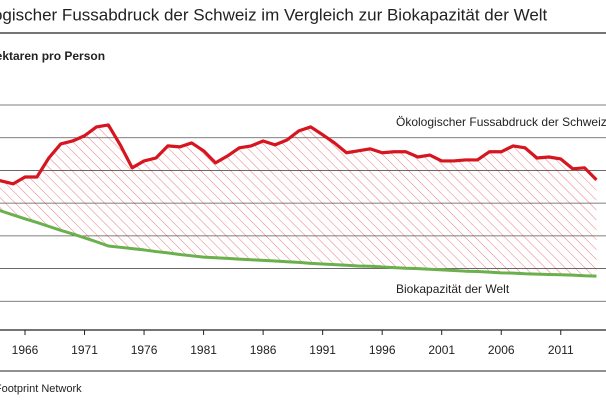  I want to click on x-tick-label: 1991, so click(322, 350).